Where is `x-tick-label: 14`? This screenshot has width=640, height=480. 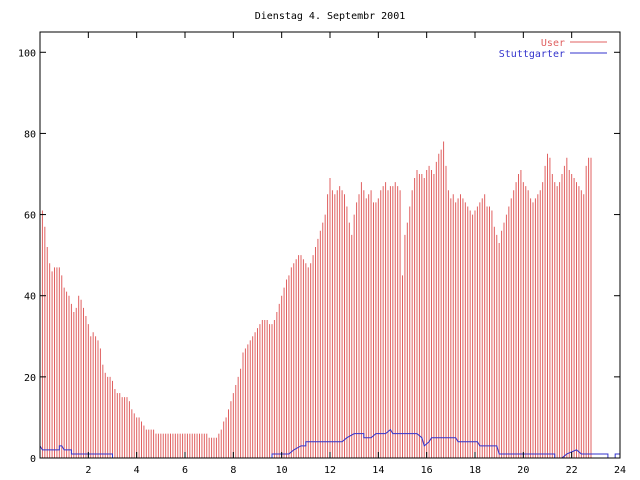 x-tick-label: 14 is located at coordinates (378, 470).